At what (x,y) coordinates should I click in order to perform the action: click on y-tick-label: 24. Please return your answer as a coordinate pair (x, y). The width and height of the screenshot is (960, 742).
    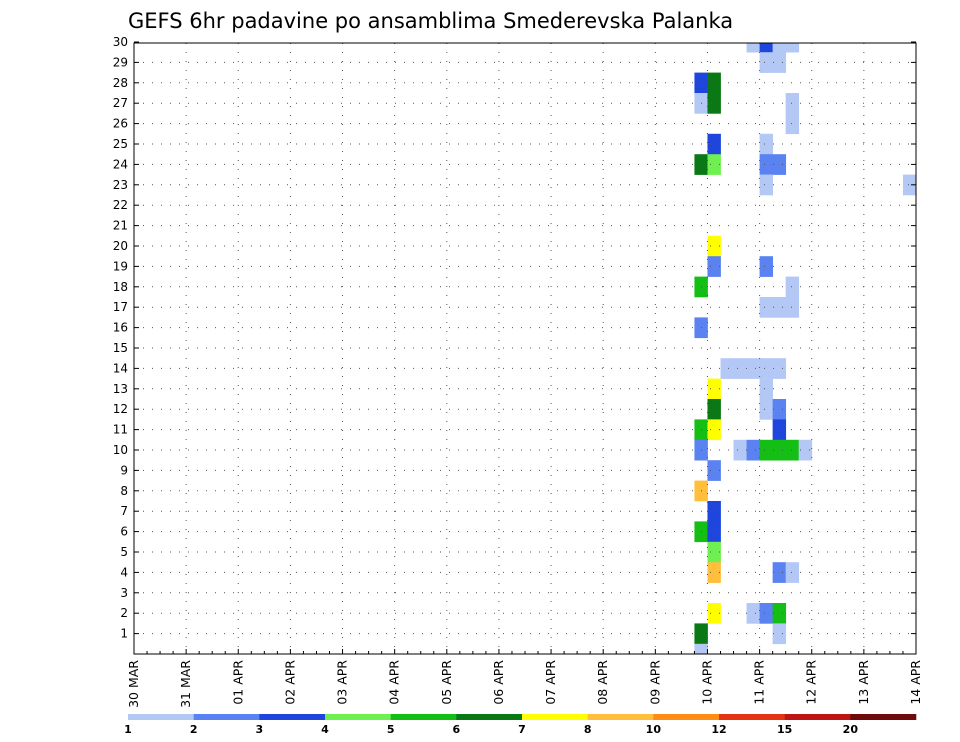
    Looking at the image, I should click on (120, 164).